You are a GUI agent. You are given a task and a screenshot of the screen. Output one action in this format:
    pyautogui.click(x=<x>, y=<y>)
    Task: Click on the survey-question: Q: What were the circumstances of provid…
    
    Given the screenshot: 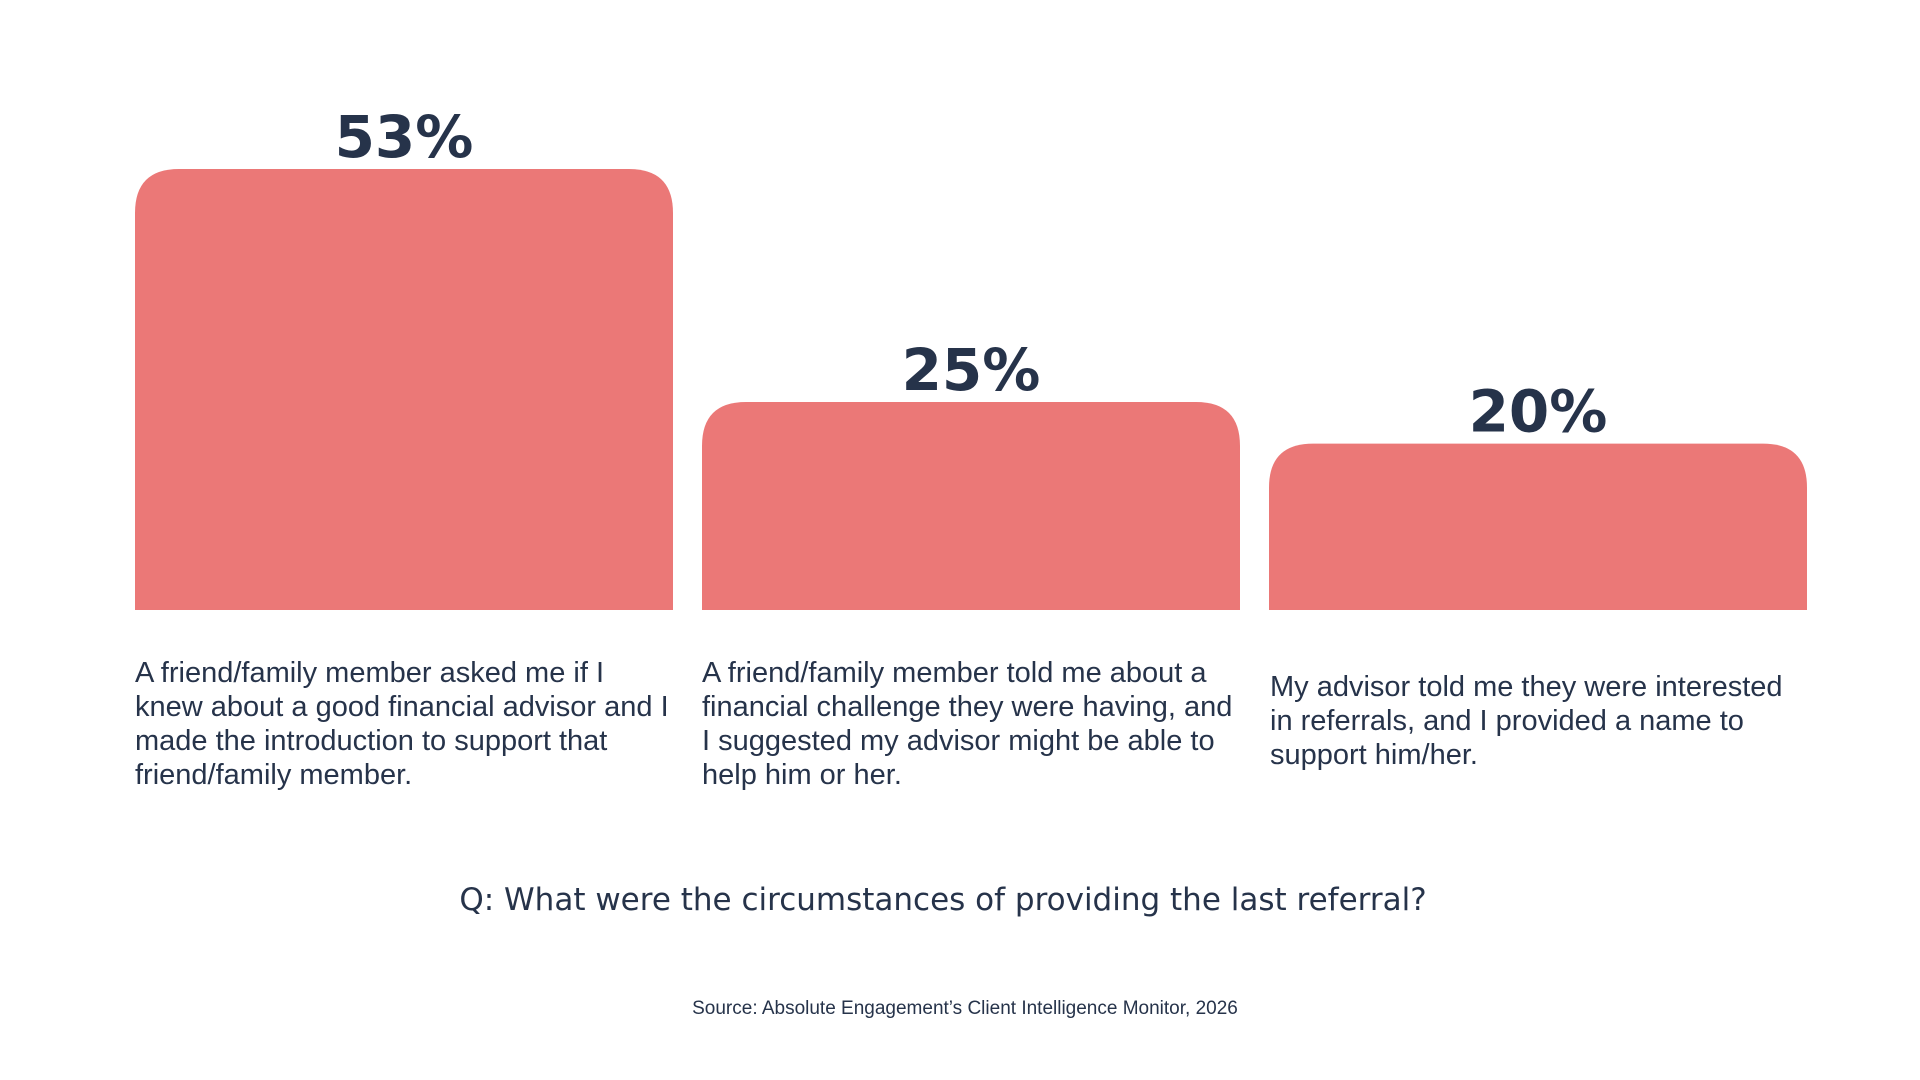 What is the action you would take?
    pyautogui.click(x=943, y=900)
    